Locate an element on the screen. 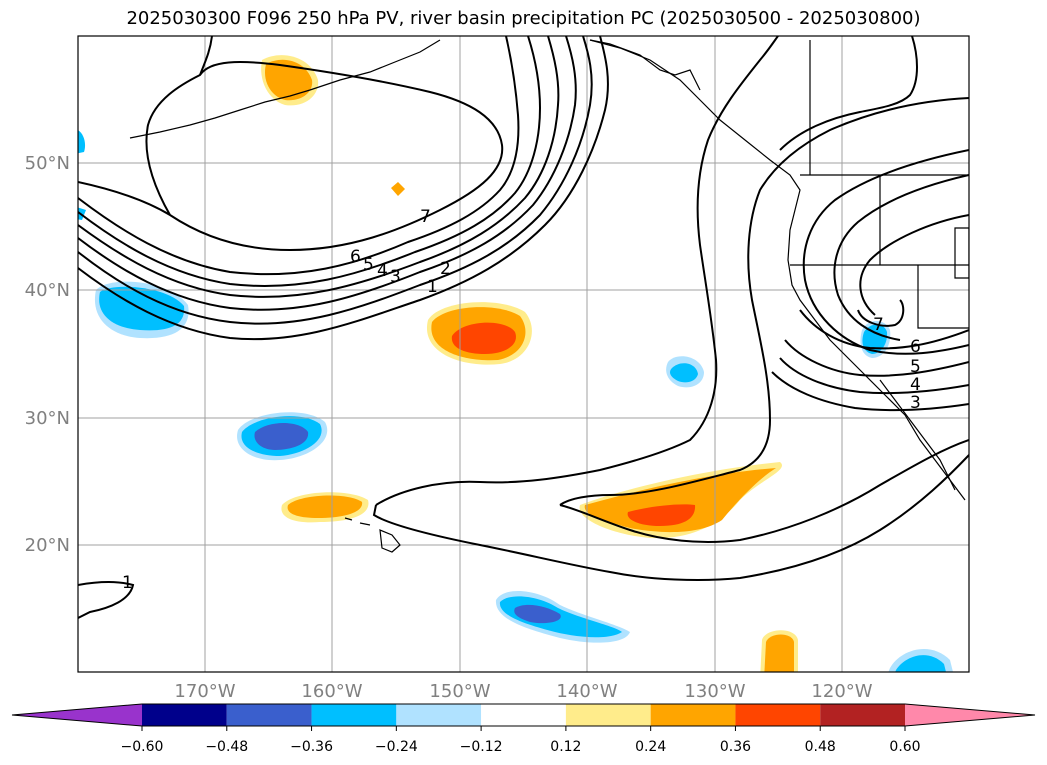 This screenshot has height=765, width=1047. colorbar-tick-label: 0.12 is located at coordinates (565, 747).